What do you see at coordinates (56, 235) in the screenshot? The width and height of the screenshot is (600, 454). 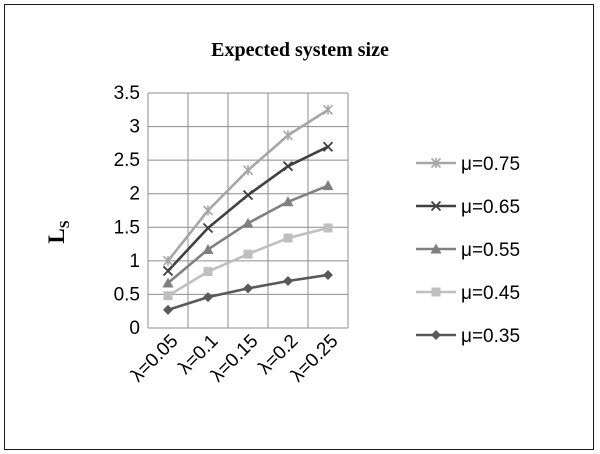 I see `y-axis-label-main: L` at bounding box center [56, 235].